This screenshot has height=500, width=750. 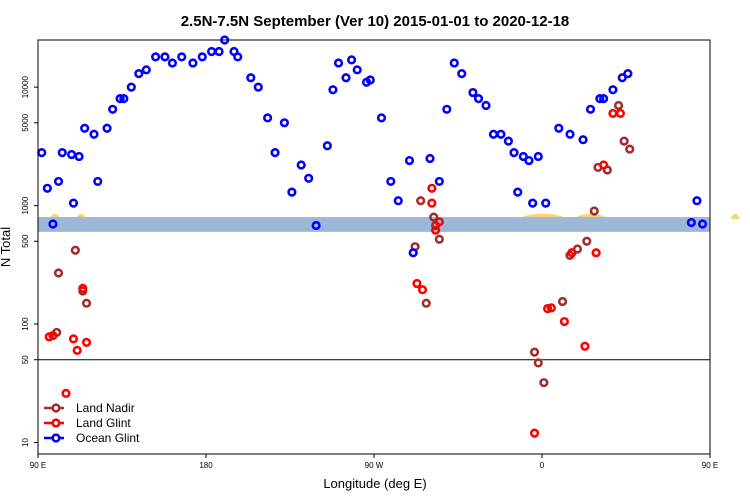 I want to click on y-axis-label: N Total, so click(x=6, y=247).